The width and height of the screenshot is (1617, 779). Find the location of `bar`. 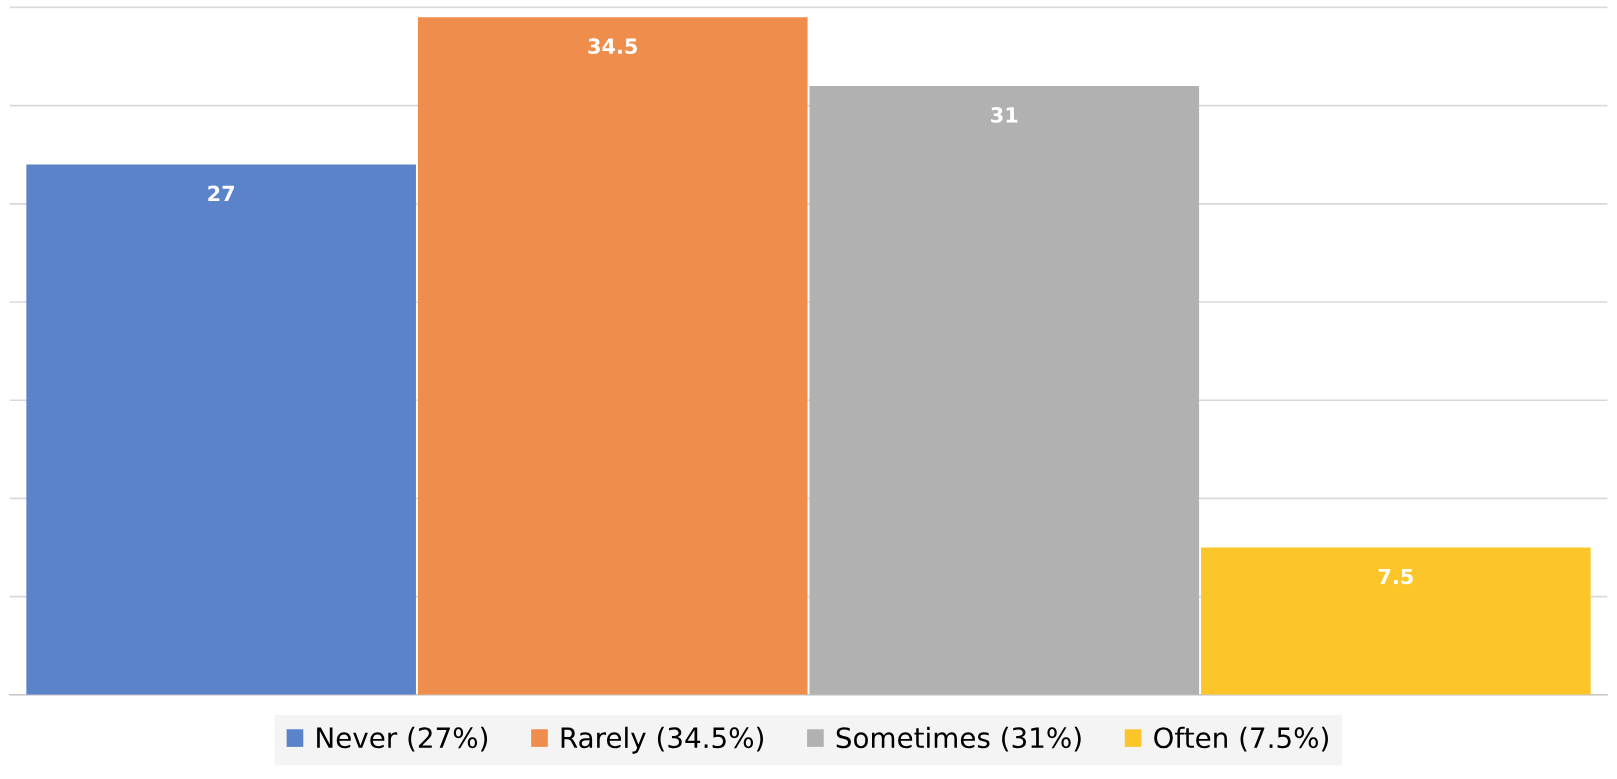

bar is located at coordinates (1396, 621).